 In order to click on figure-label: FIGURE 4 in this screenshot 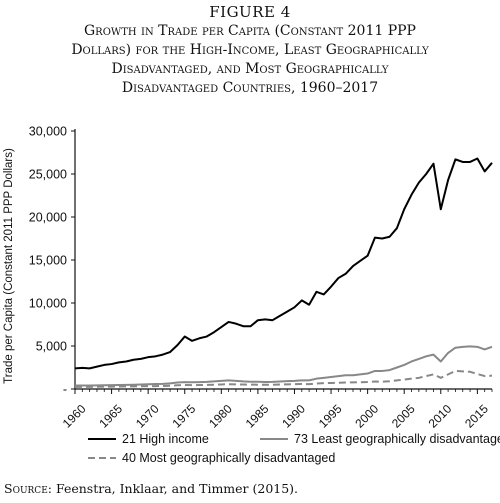, I will do `click(250, 12)`.